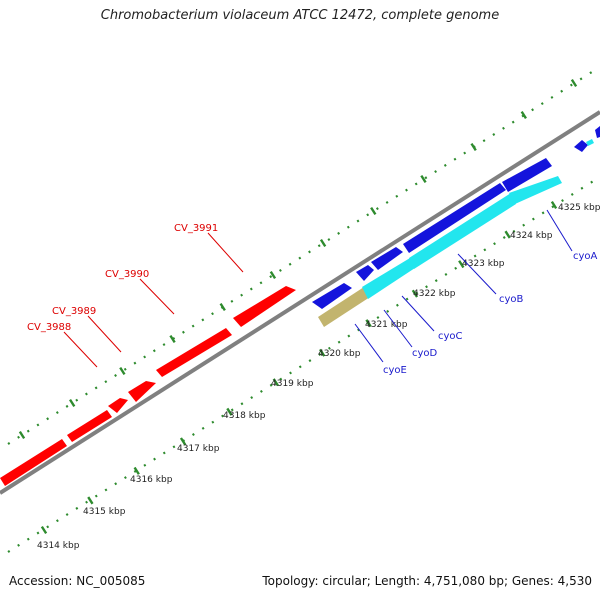  I want to click on reverse-strand-genes, so click(456, 217).